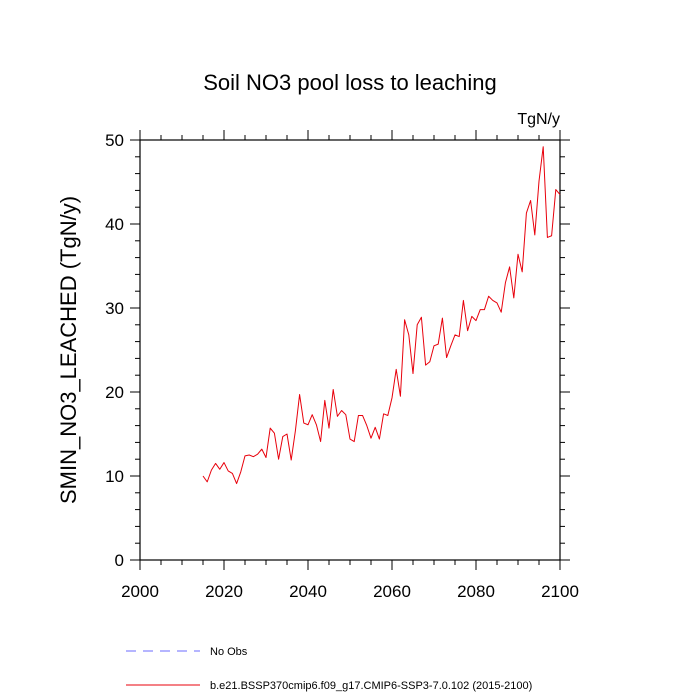 The width and height of the screenshot is (700, 700). I want to click on y-tick-label: 50, so click(114, 140).